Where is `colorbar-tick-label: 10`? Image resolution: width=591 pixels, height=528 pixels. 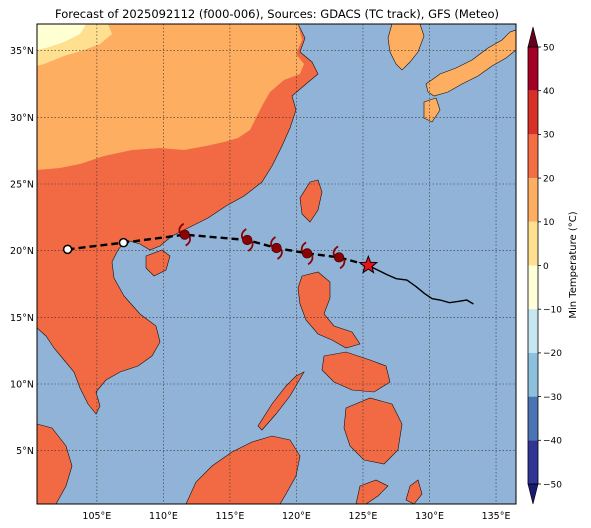
colorbar-tick-label: 10 is located at coordinates (549, 223).